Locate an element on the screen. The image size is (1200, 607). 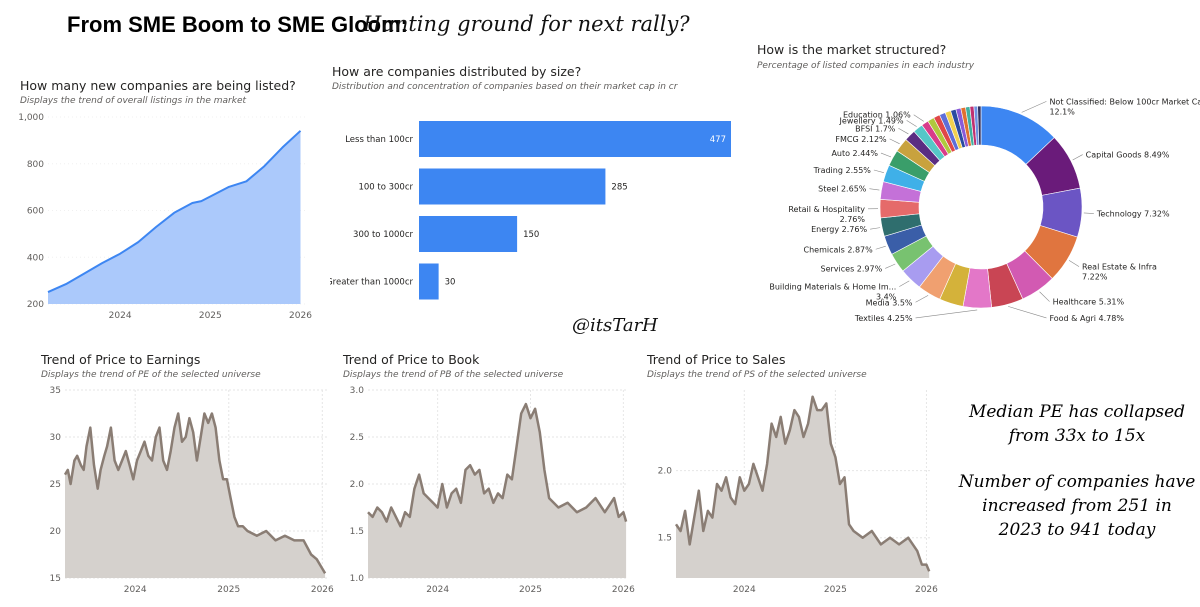
y-tick-label: 20 is located at coordinates (56, 532).